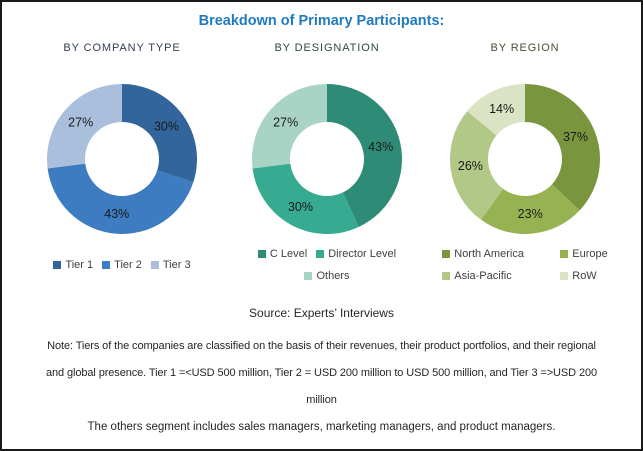  Describe the element at coordinates (305, 198) in the screenshot. I see `donut-slice-director-level` at that location.